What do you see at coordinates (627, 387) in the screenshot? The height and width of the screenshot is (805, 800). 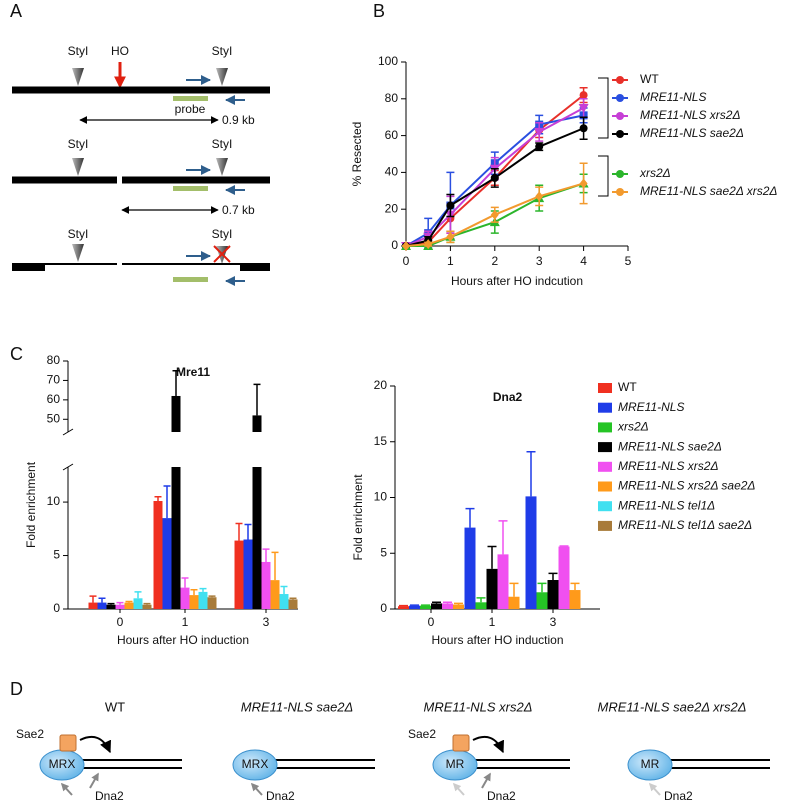 I see `legend-label: WT` at bounding box center [627, 387].